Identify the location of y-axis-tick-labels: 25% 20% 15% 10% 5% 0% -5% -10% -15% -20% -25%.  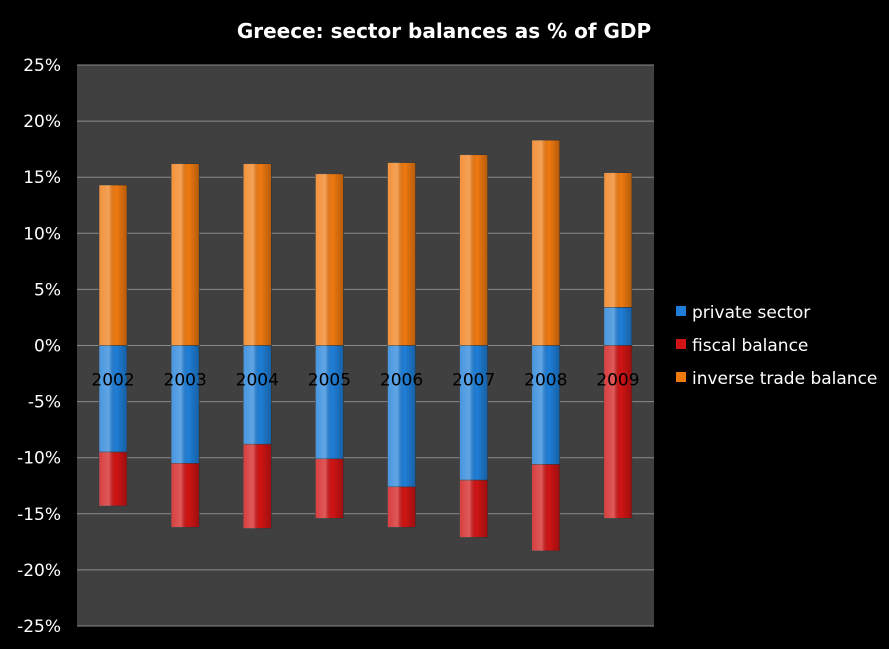
(39, 346).